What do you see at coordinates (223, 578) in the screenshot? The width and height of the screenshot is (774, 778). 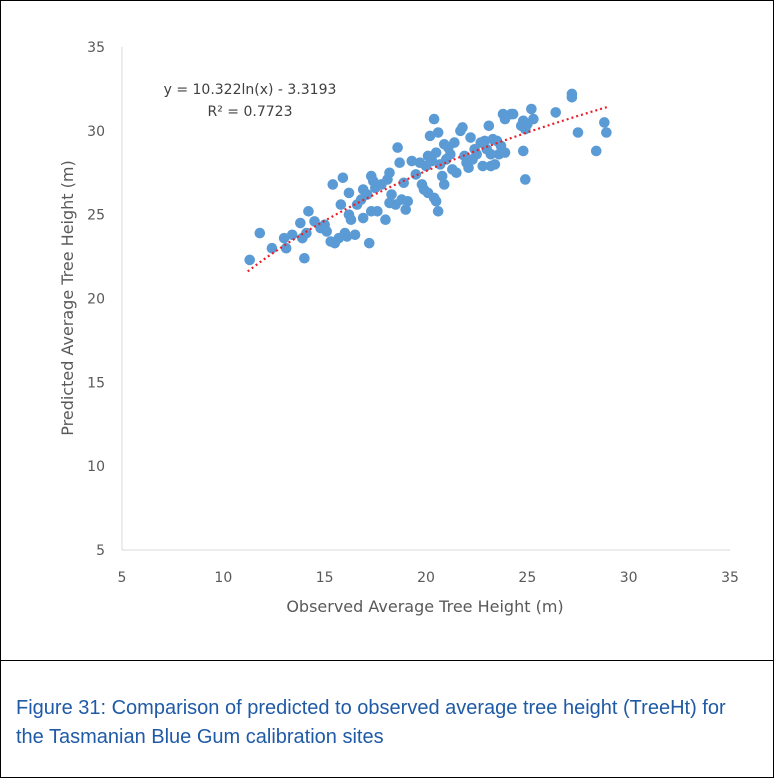 I see `x-tick-label: 10` at bounding box center [223, 578].